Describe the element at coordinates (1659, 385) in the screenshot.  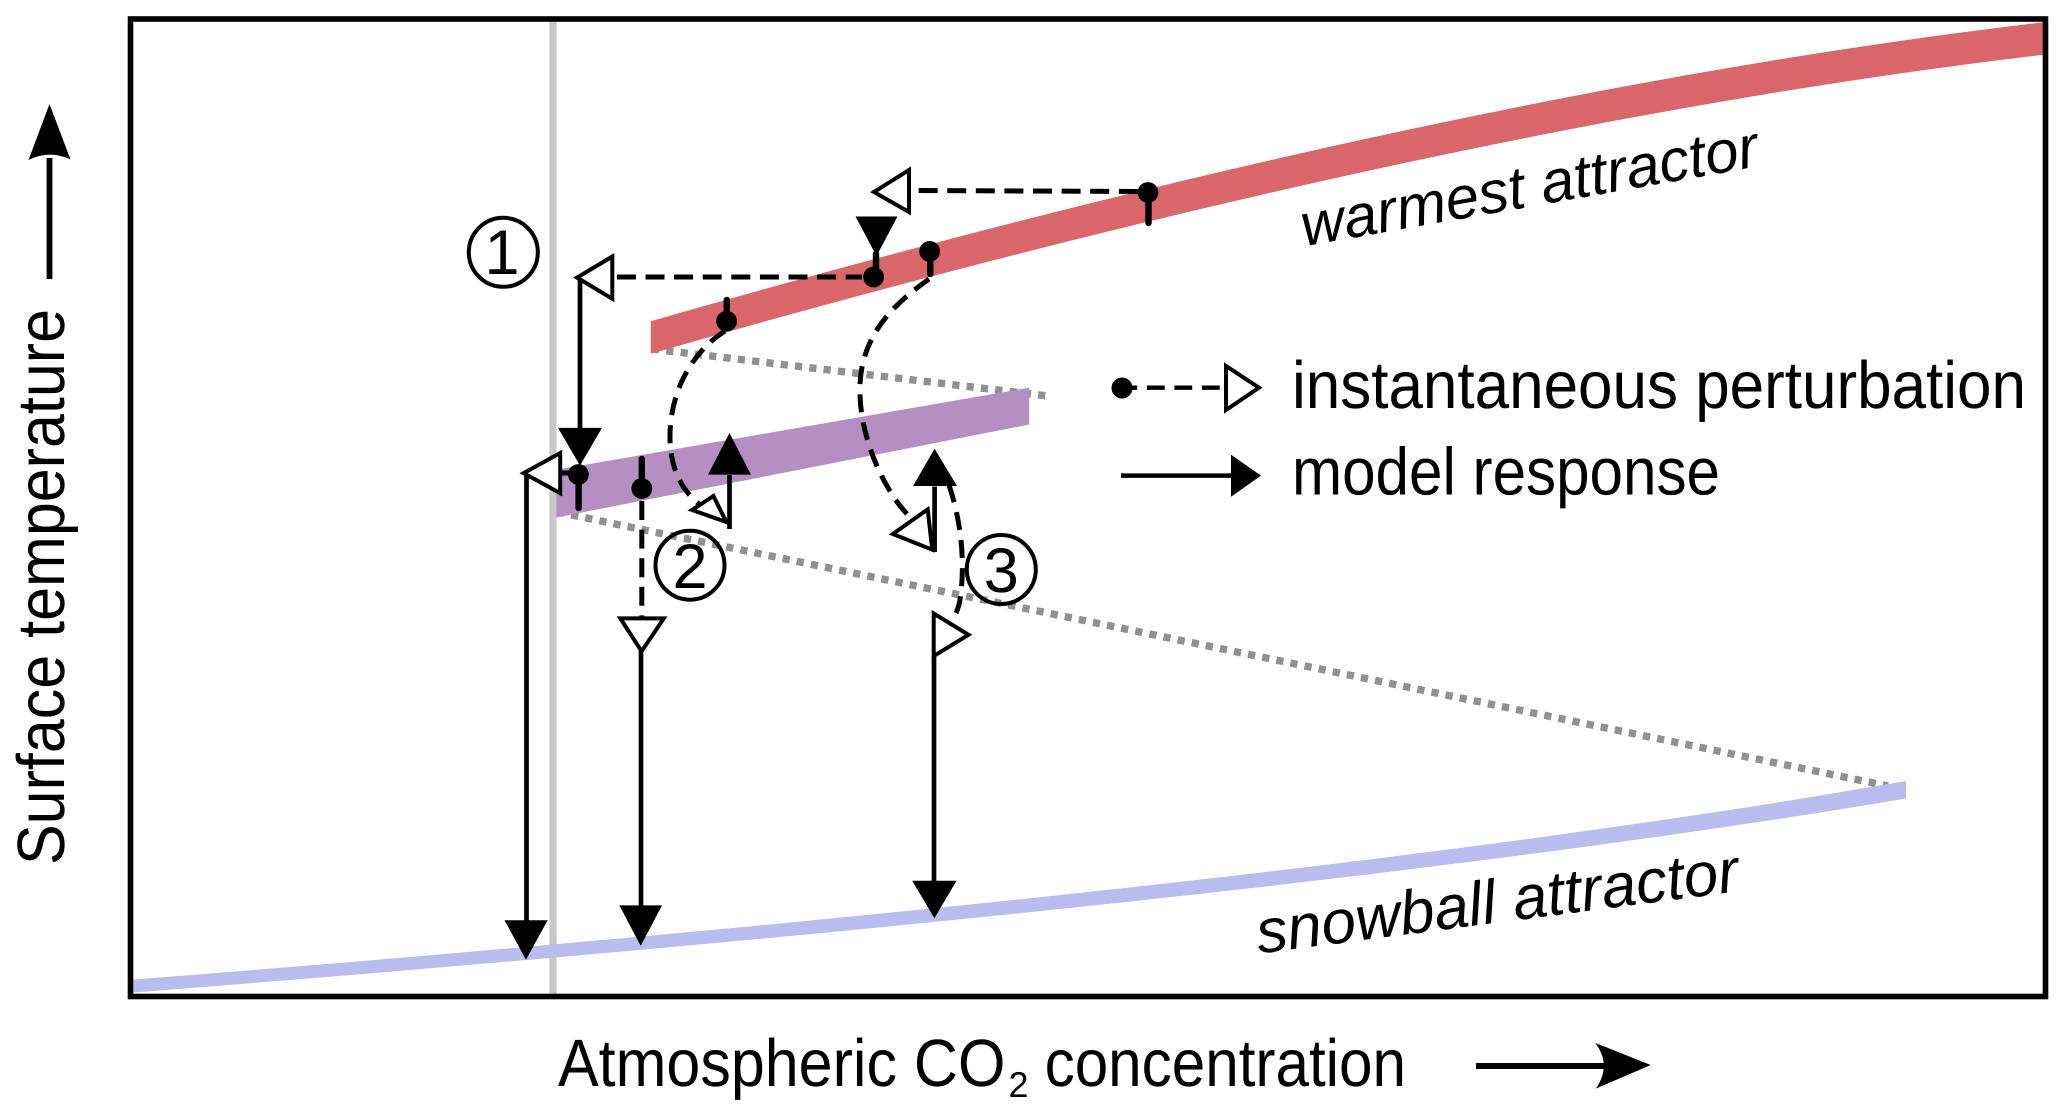
I see `svg-text: instantaneous perturbation` at that location.